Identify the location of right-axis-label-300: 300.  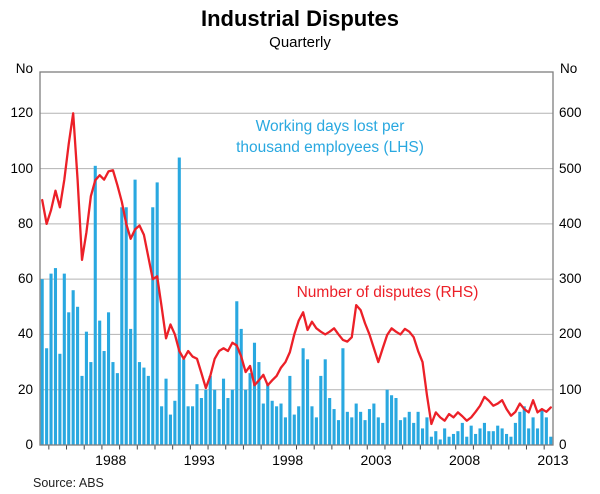
(570, 279).